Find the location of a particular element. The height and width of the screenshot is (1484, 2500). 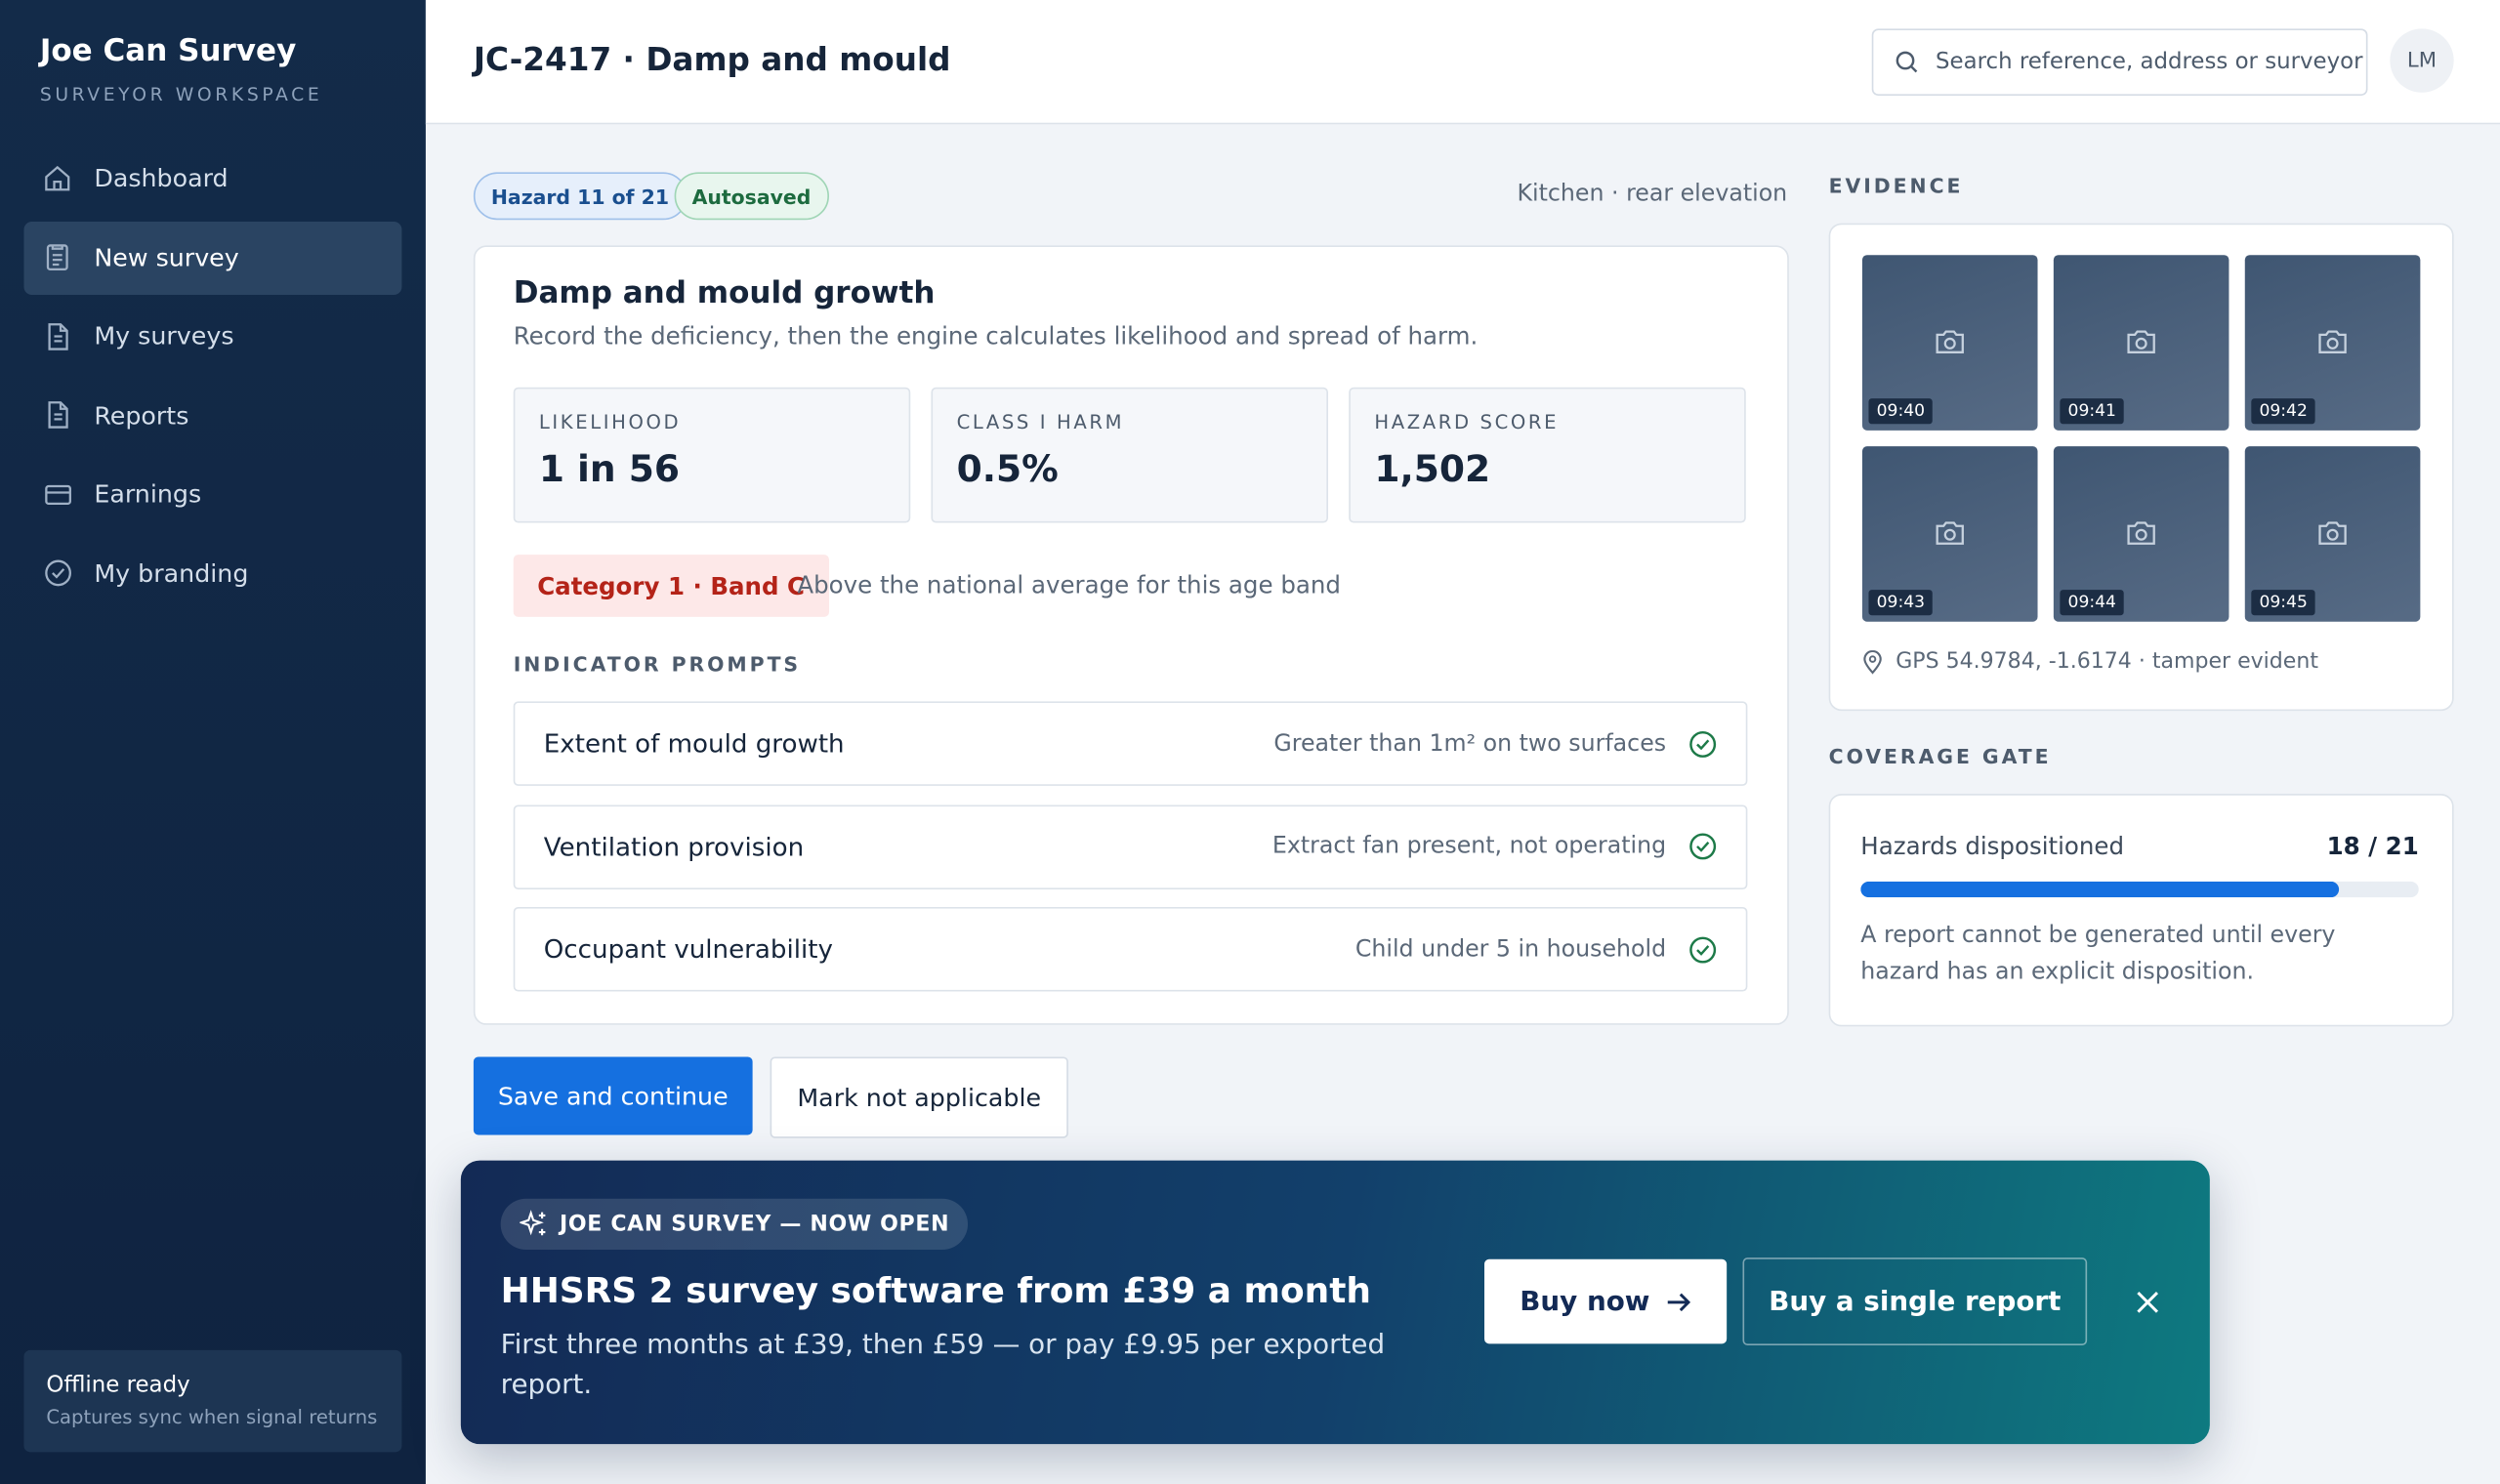

prompt-label: Occupant vulnerability is located at coordinates (688, 949).